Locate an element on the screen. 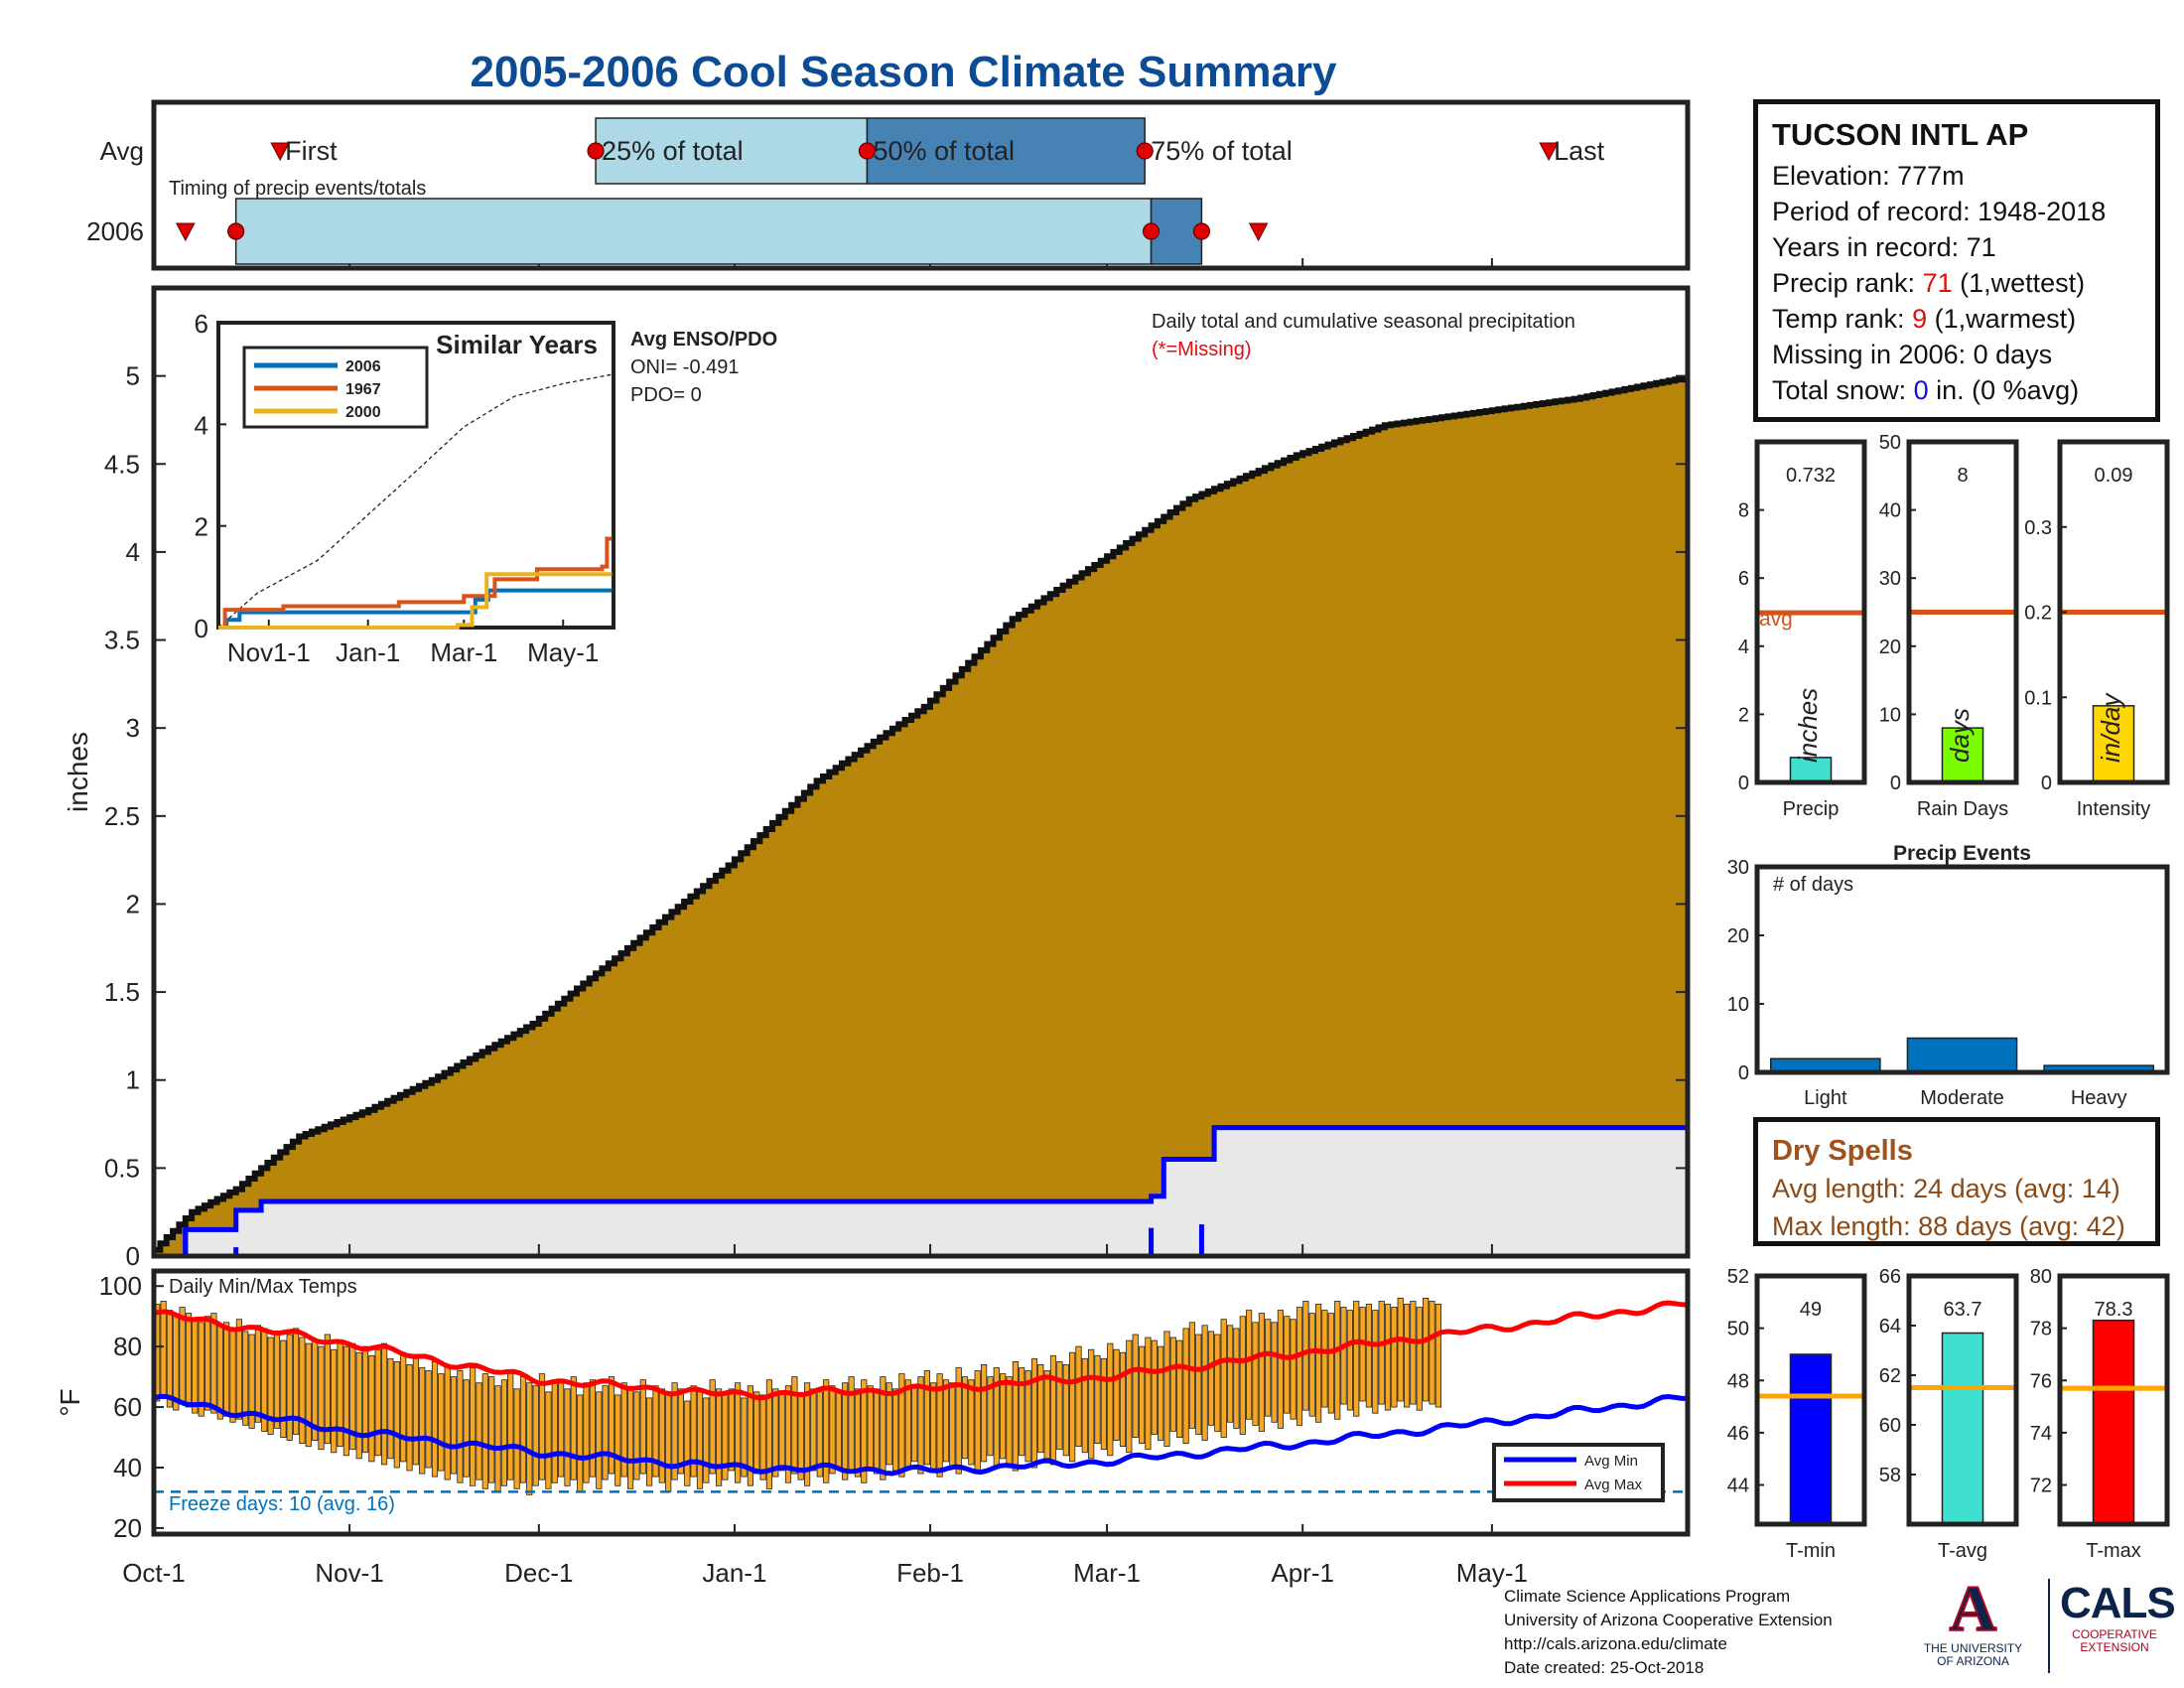  enso-title: Avg ENSO/PDO is located at coordinates (703, 340).